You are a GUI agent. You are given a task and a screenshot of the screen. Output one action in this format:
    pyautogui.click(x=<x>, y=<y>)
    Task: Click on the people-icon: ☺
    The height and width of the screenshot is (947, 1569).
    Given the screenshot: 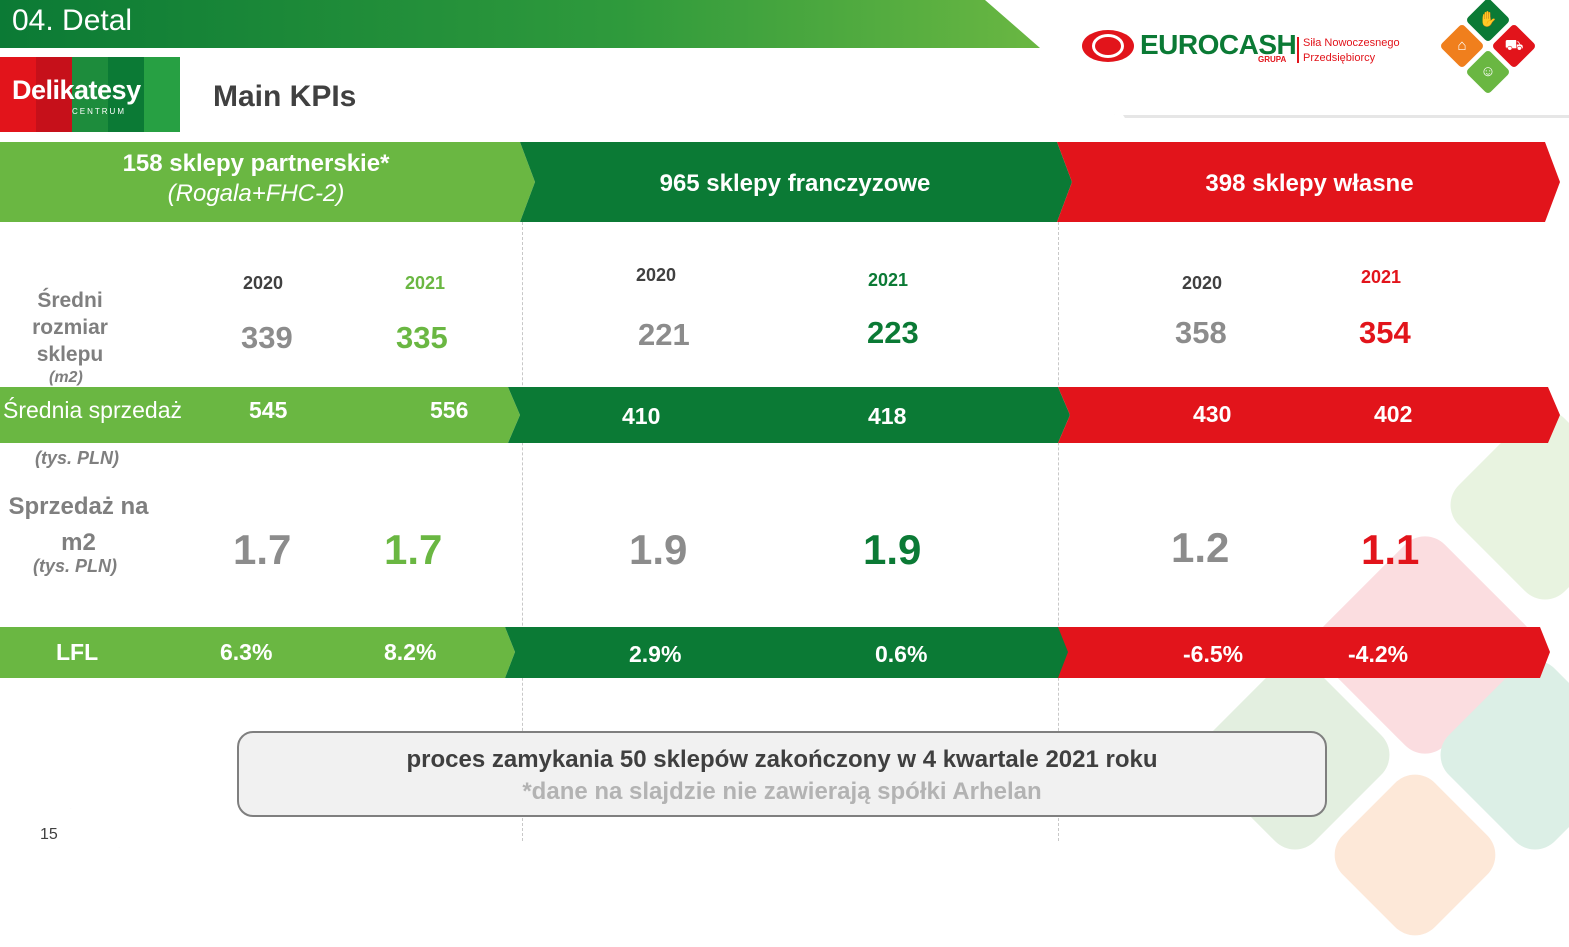 What is the action you would take?
    pyautogui.click(x=1488, y=72)
    